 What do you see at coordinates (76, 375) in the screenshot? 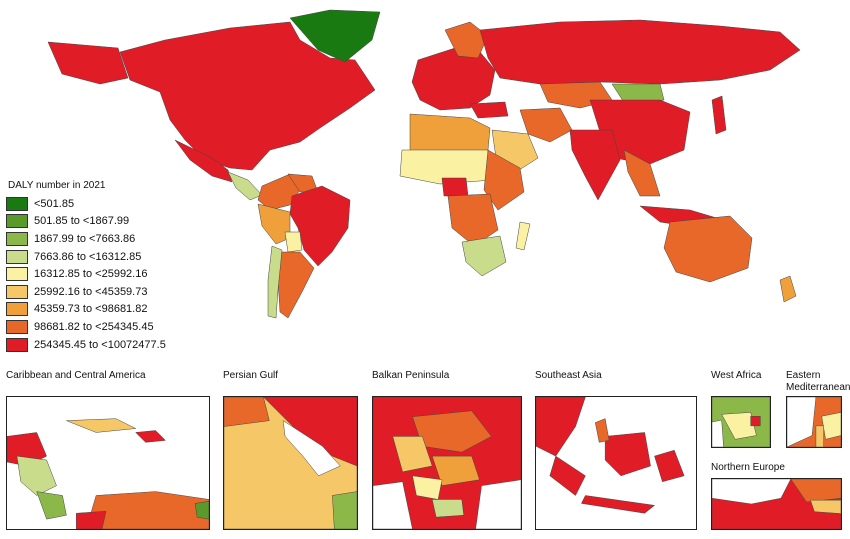
I see `inset-title-caribbean: Caribbean and Central America` at bounding box center [76, 375].